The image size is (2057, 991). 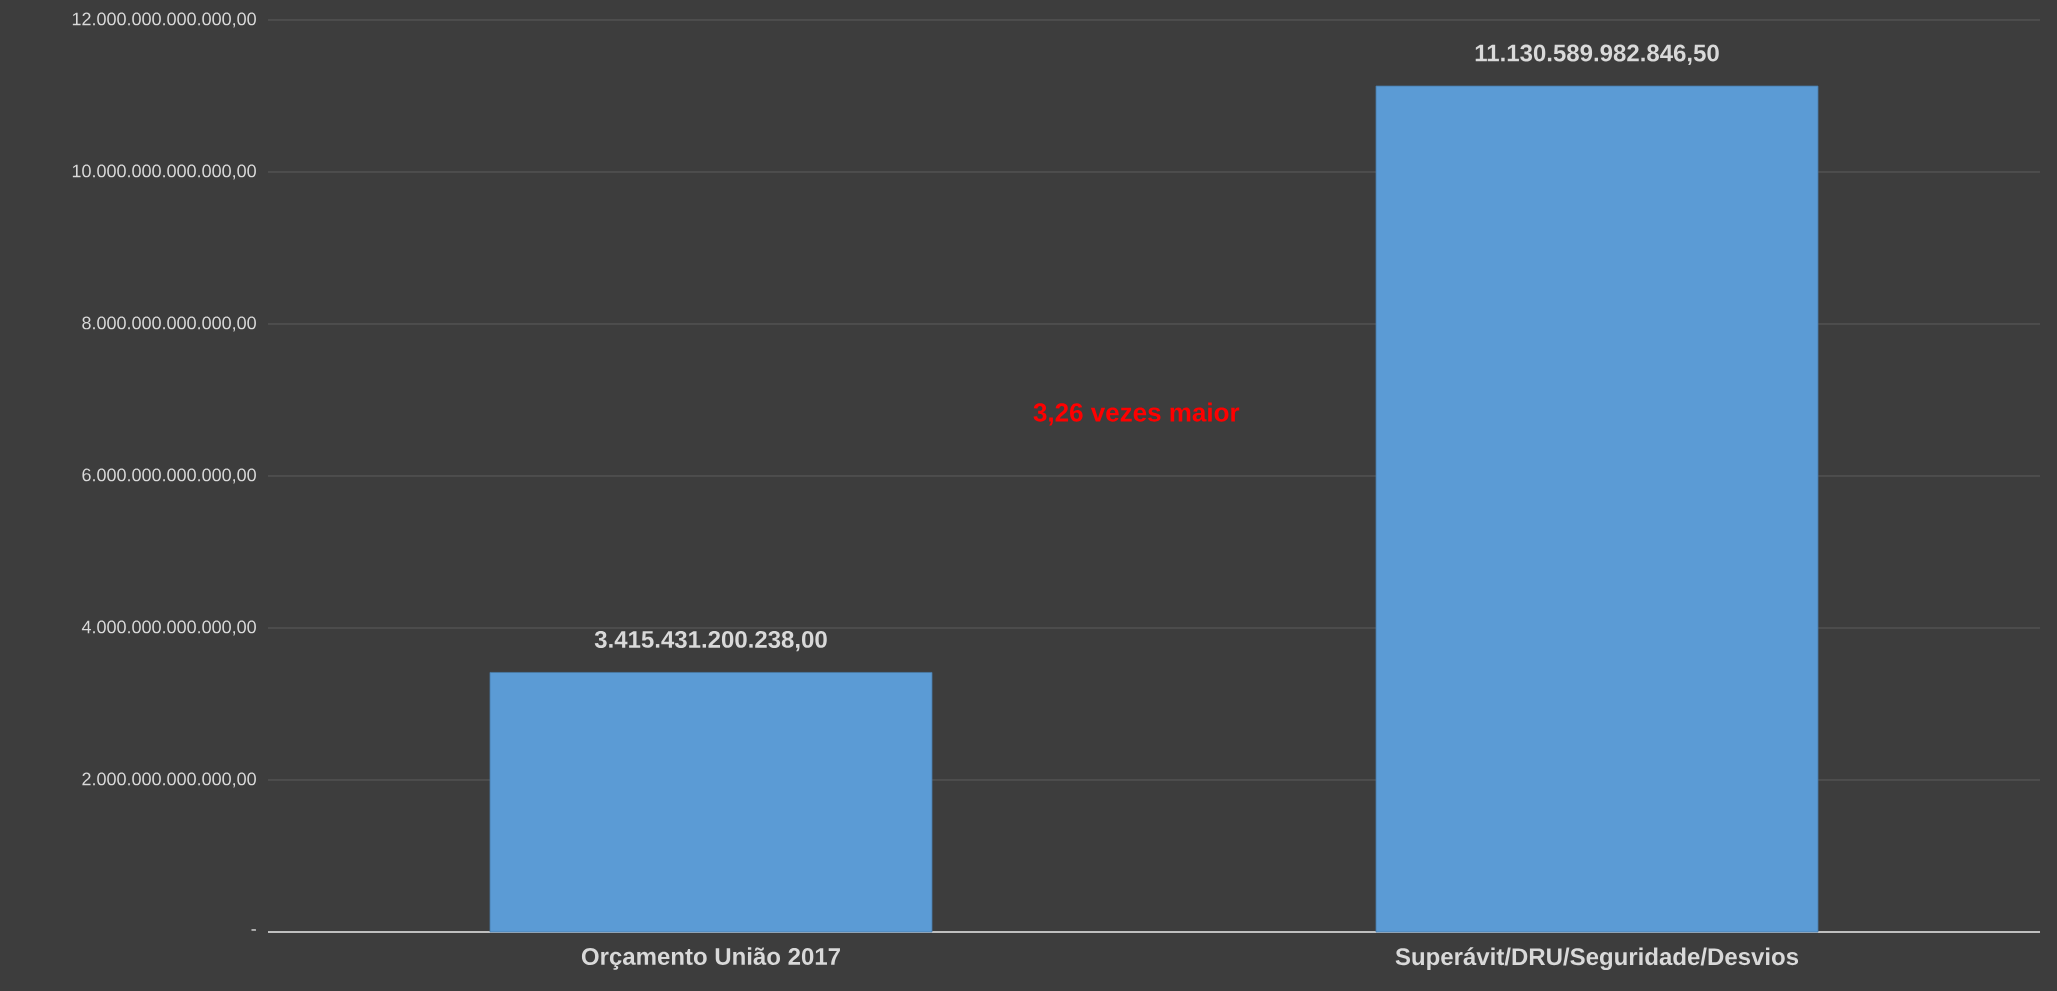 I want to click on y-tick-label: 4.000.000.000.000,00, so click(x=168, y=628).